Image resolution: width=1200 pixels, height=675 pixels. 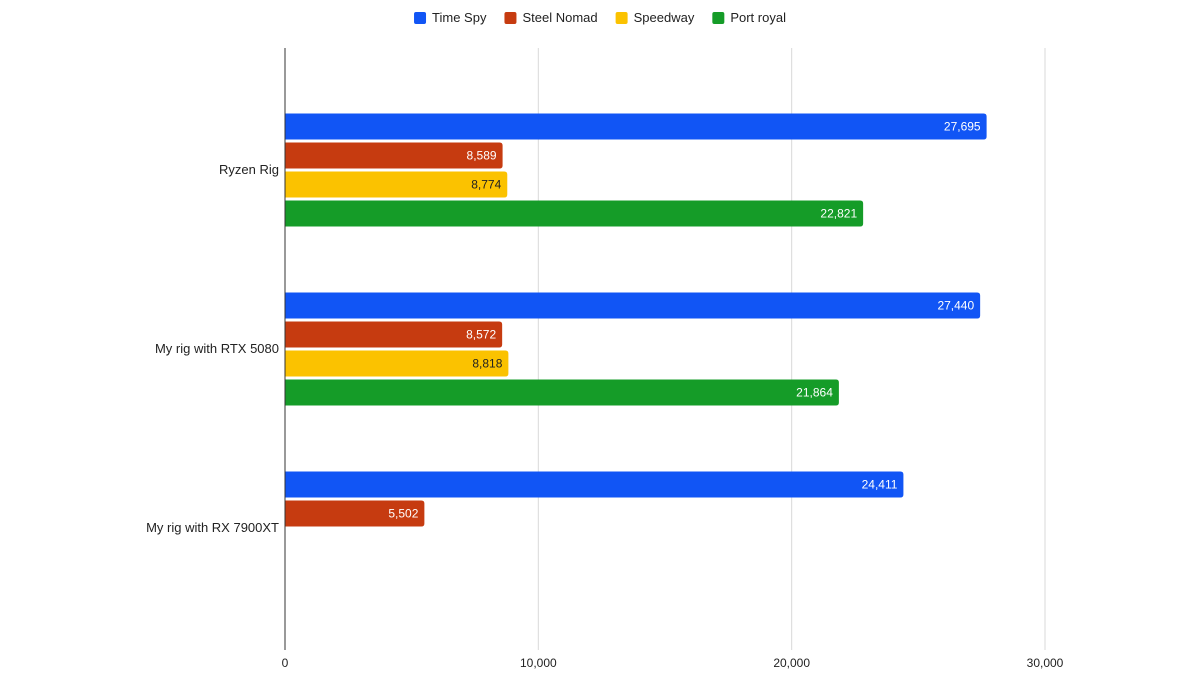 What do you see at coordinates (249, 169) in the screenshot?
I see `category-label-ryzen-rig: Ryzen Rig` at bounding box center [249, 169].